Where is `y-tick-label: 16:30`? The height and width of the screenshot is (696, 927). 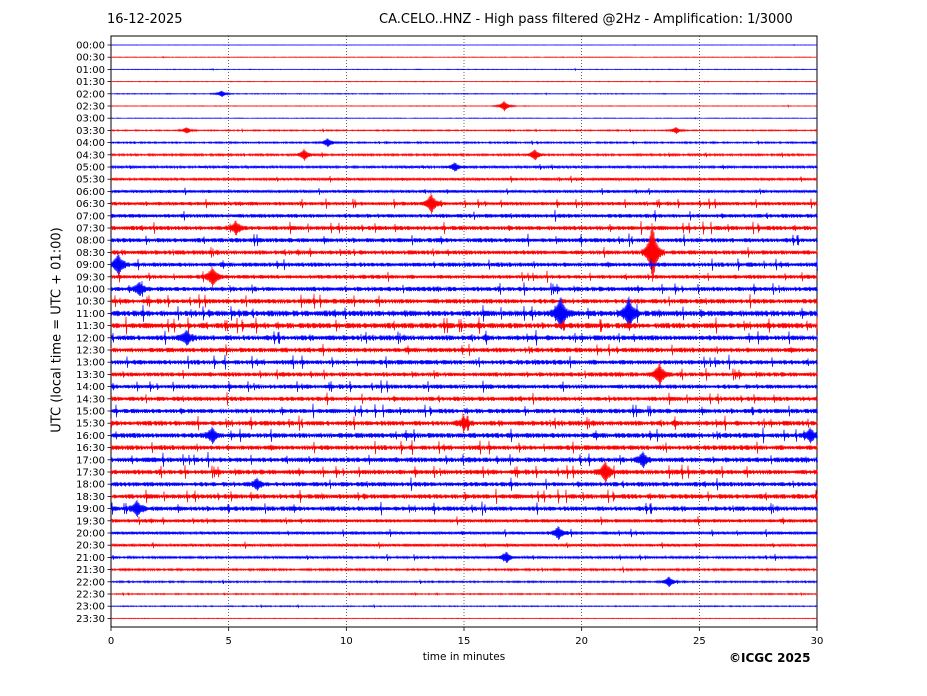
y-tick-label: 16:30 is located at coordinates (90, 448).